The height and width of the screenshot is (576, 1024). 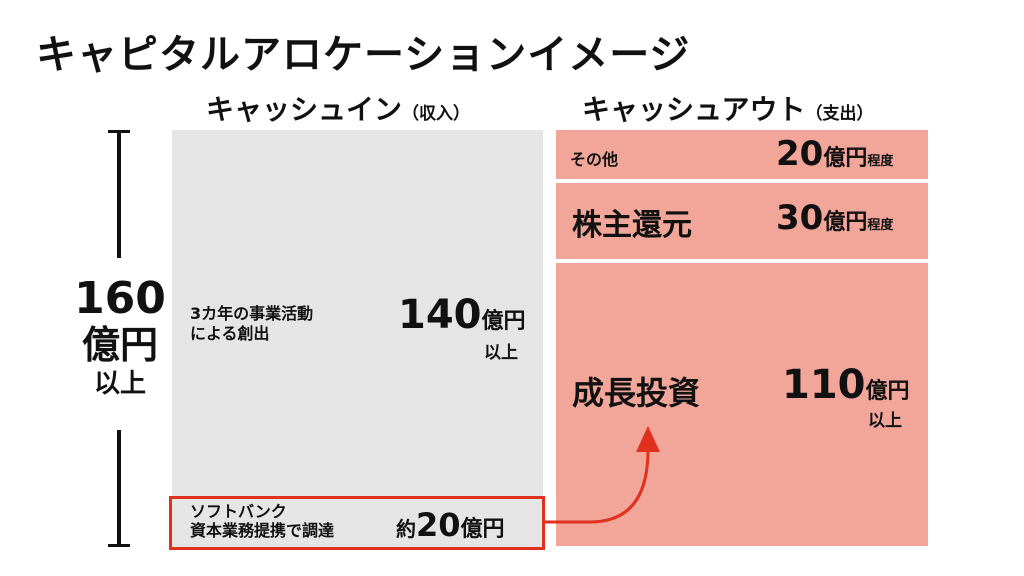 I want to click on growth-investment-amount: 110億円, so click(x=846, y=385).